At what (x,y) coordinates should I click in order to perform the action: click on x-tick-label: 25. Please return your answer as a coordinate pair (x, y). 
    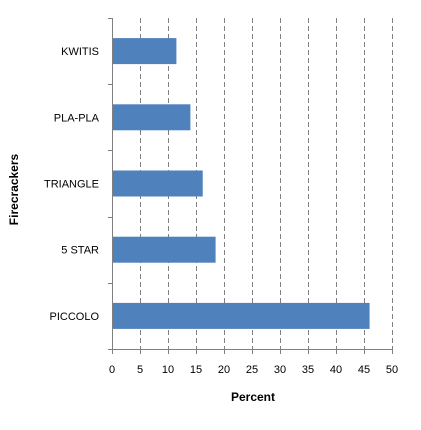
    Looking at the image, I should click on (252, 370).